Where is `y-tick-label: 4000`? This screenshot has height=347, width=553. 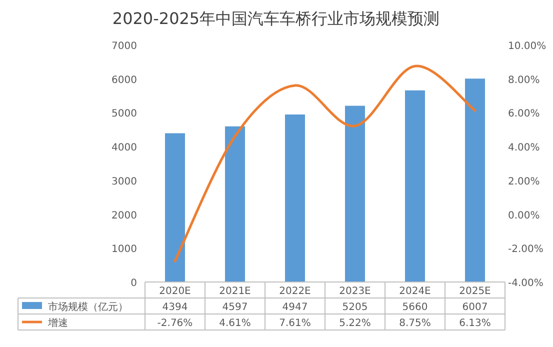
y-tick-label: 4000 is located at coordinates (124, 148).